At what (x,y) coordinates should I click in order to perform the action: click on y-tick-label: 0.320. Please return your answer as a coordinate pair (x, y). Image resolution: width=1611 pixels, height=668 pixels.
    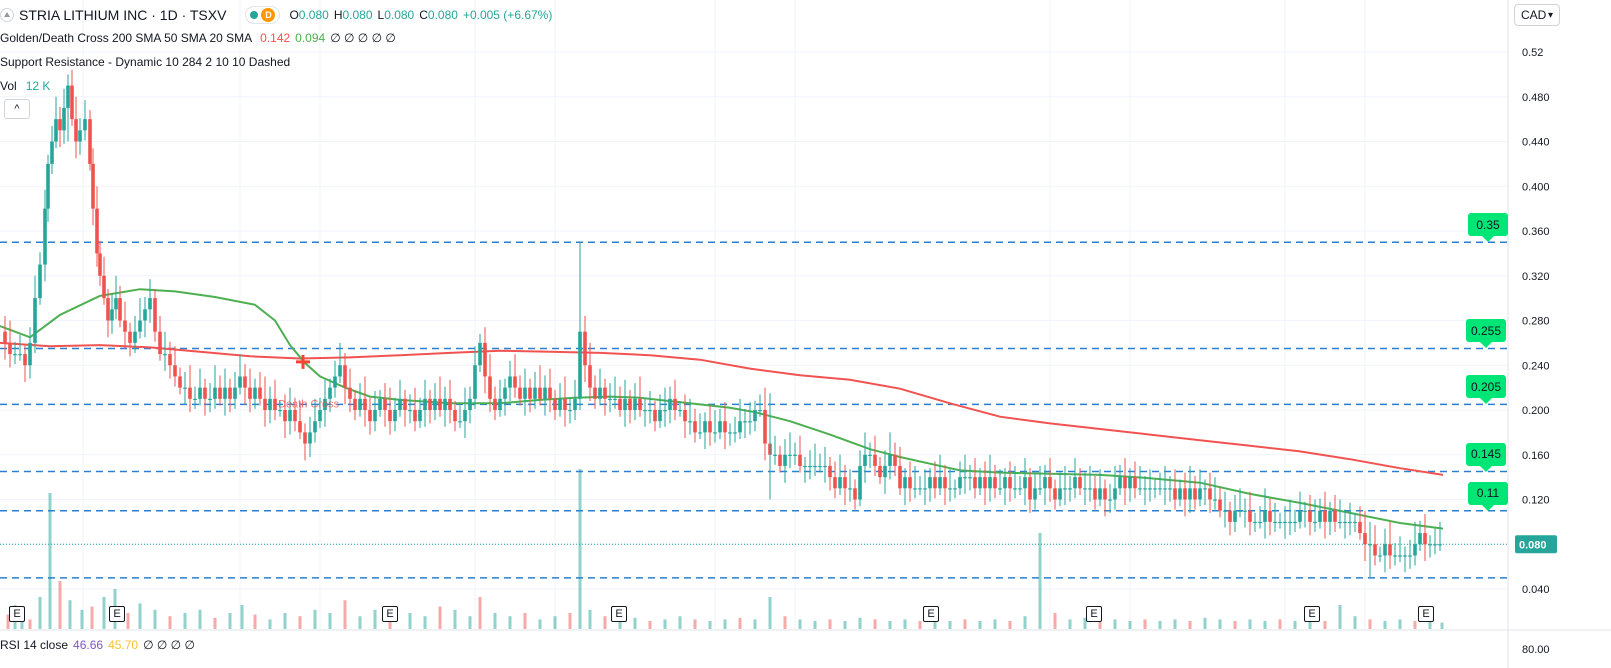
    Looking at the image, I should click on (1536, 277).